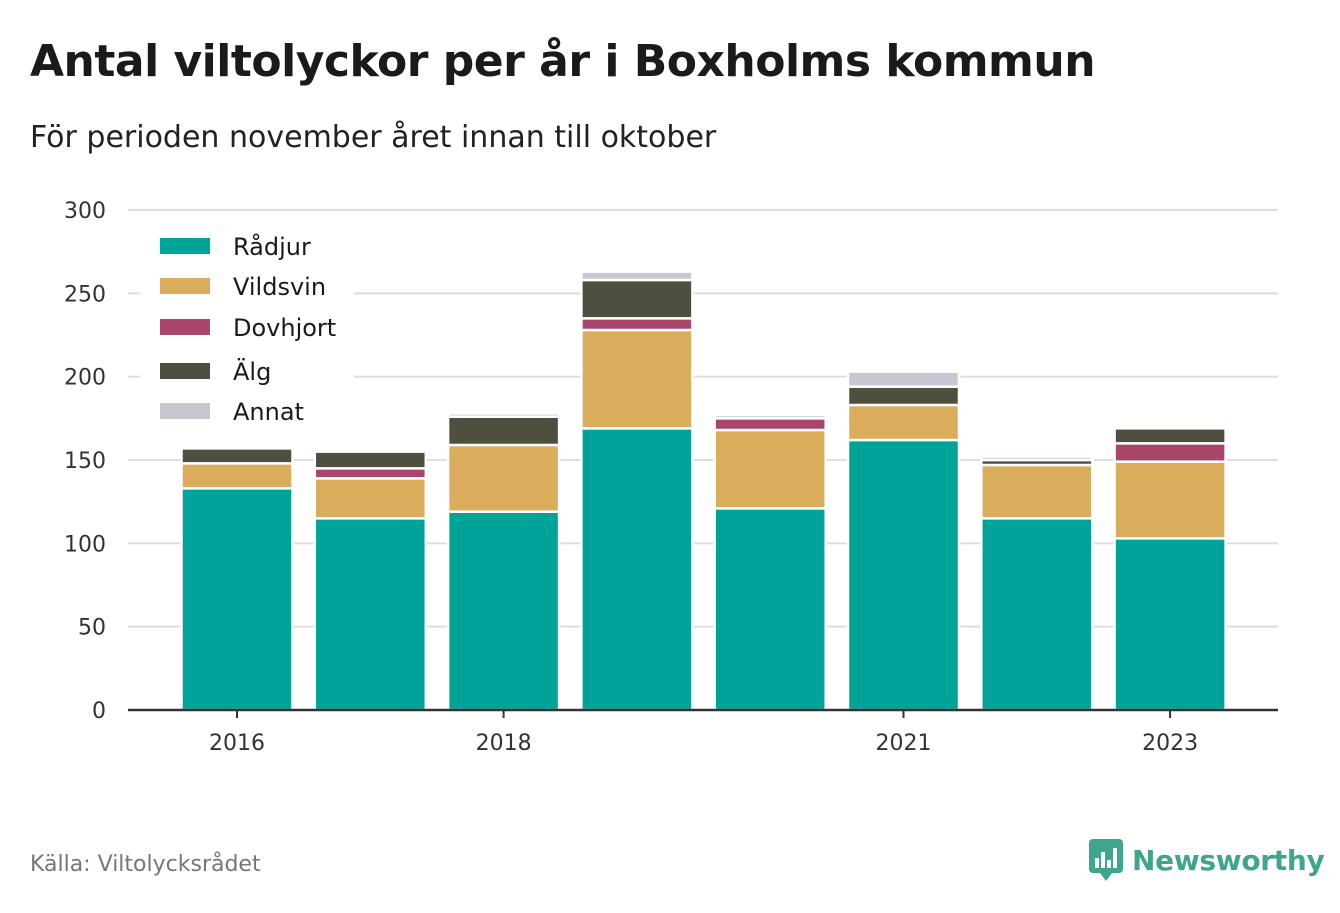 This screenshot has width=1340, height=913. I want to click on bar-segment-annat-2022, so click(1037, 458).